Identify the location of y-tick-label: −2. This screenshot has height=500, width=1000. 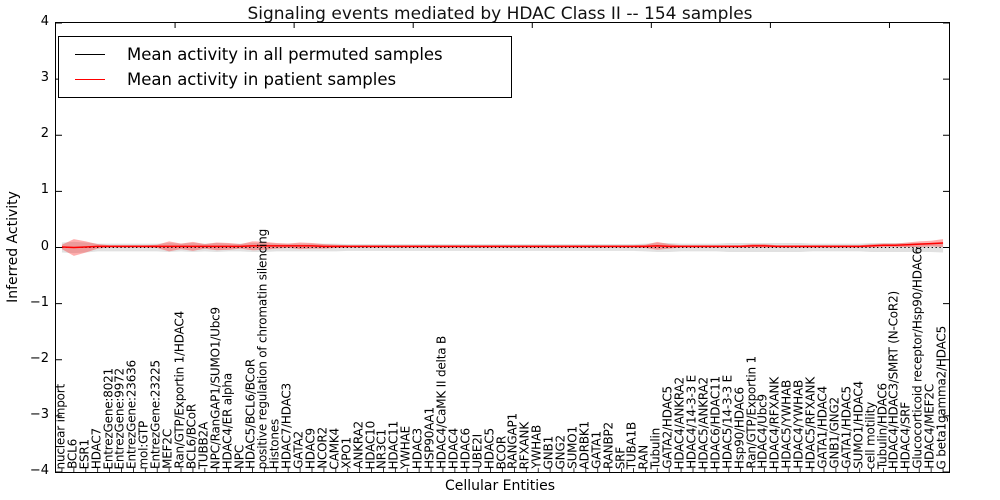
(39, 358).